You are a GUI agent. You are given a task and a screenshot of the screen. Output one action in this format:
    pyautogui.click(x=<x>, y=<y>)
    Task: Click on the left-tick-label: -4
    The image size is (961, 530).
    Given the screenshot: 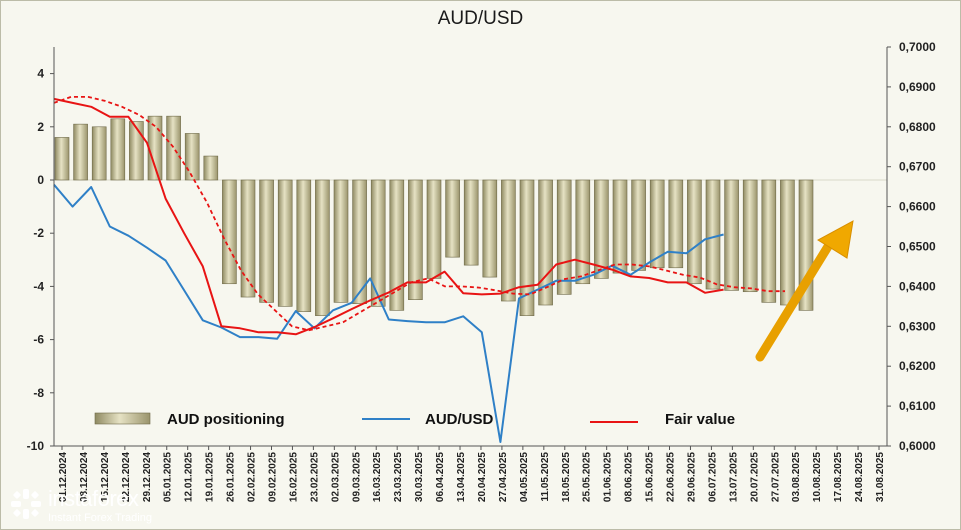 What is the action you would take?
    pyautogui.click(x=38, y=286)
    